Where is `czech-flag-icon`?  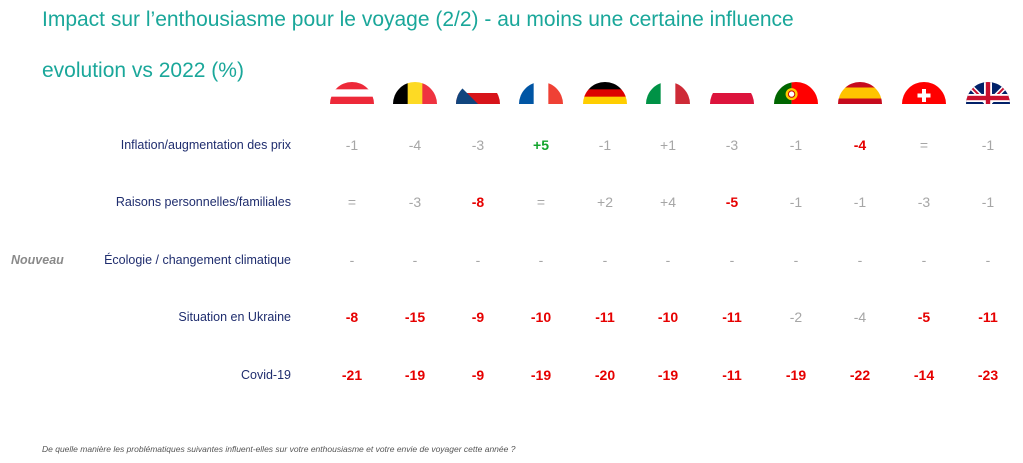
czech-flag-icon is located at coordinates (478, 93).